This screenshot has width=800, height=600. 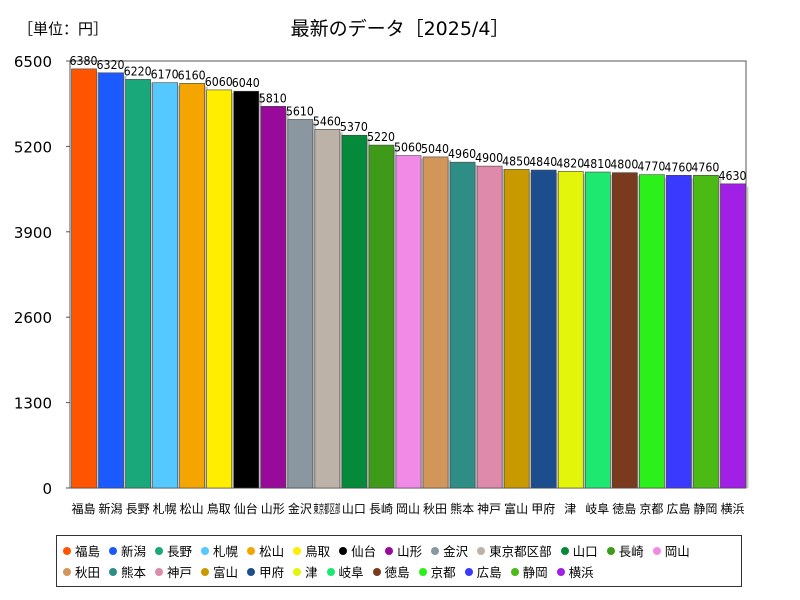 I want to click on legend-label: 長野, so click(x=180, y=551).